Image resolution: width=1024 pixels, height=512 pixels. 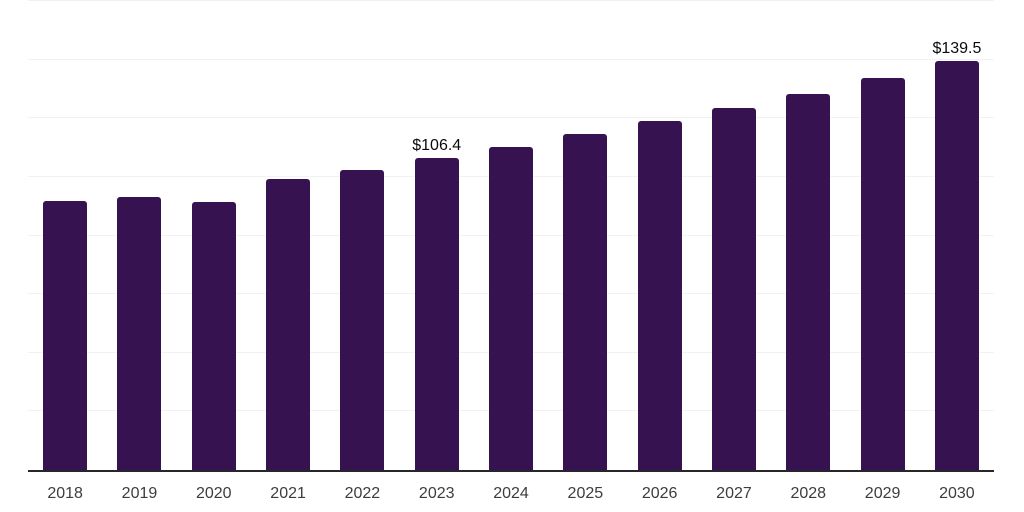 I want to click on bar-band-2028, so click(x=808, y=235).